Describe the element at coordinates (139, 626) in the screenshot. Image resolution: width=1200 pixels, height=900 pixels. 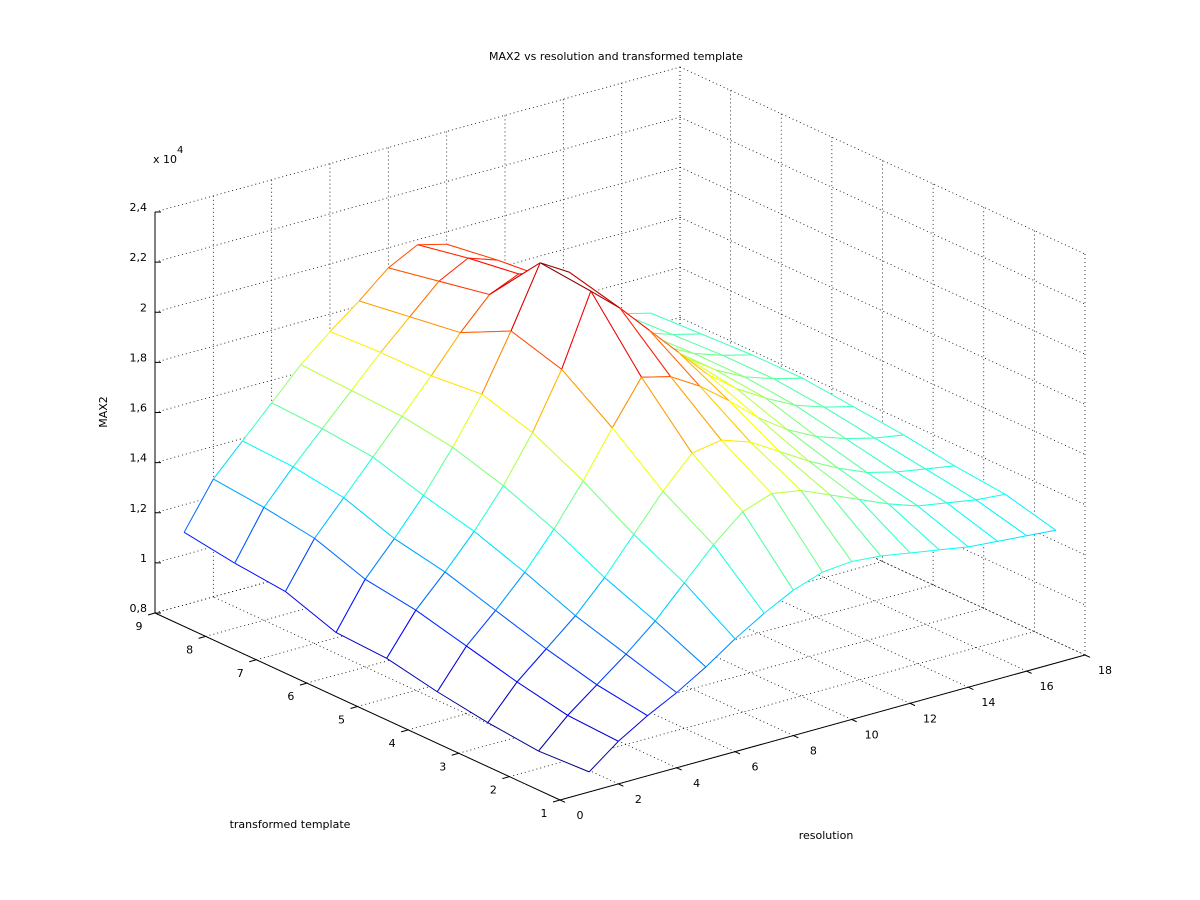
I see `y-tick-label: 9` at that location.